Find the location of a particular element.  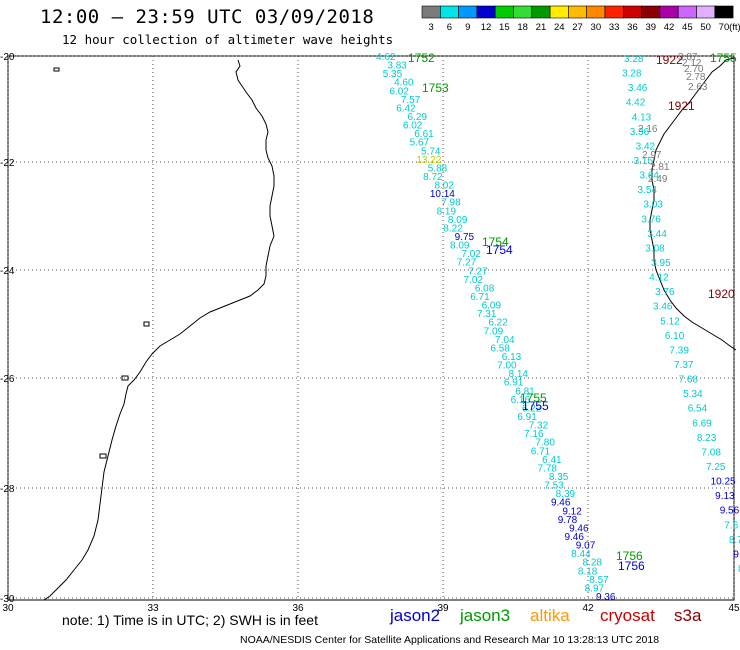

wave-height-value: 7.00 is located at coordinates (507, 366).